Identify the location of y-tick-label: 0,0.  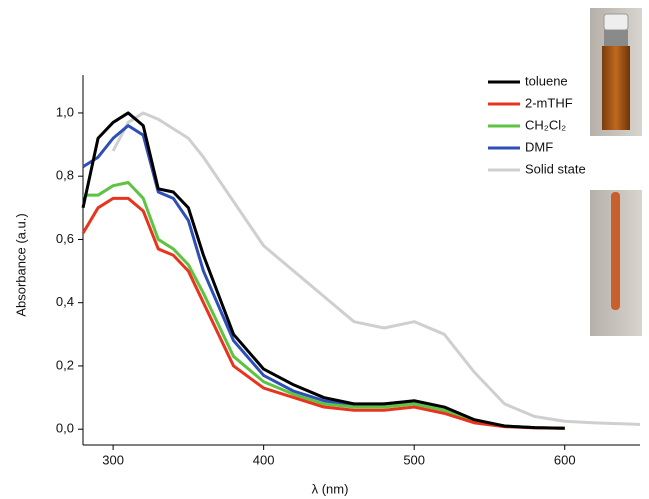
(65, 428).